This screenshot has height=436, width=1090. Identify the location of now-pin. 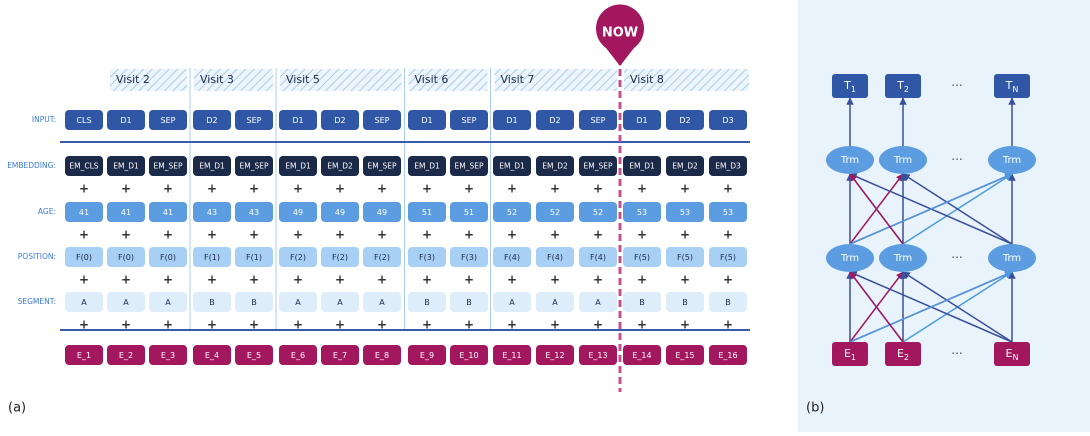
(620, 35).